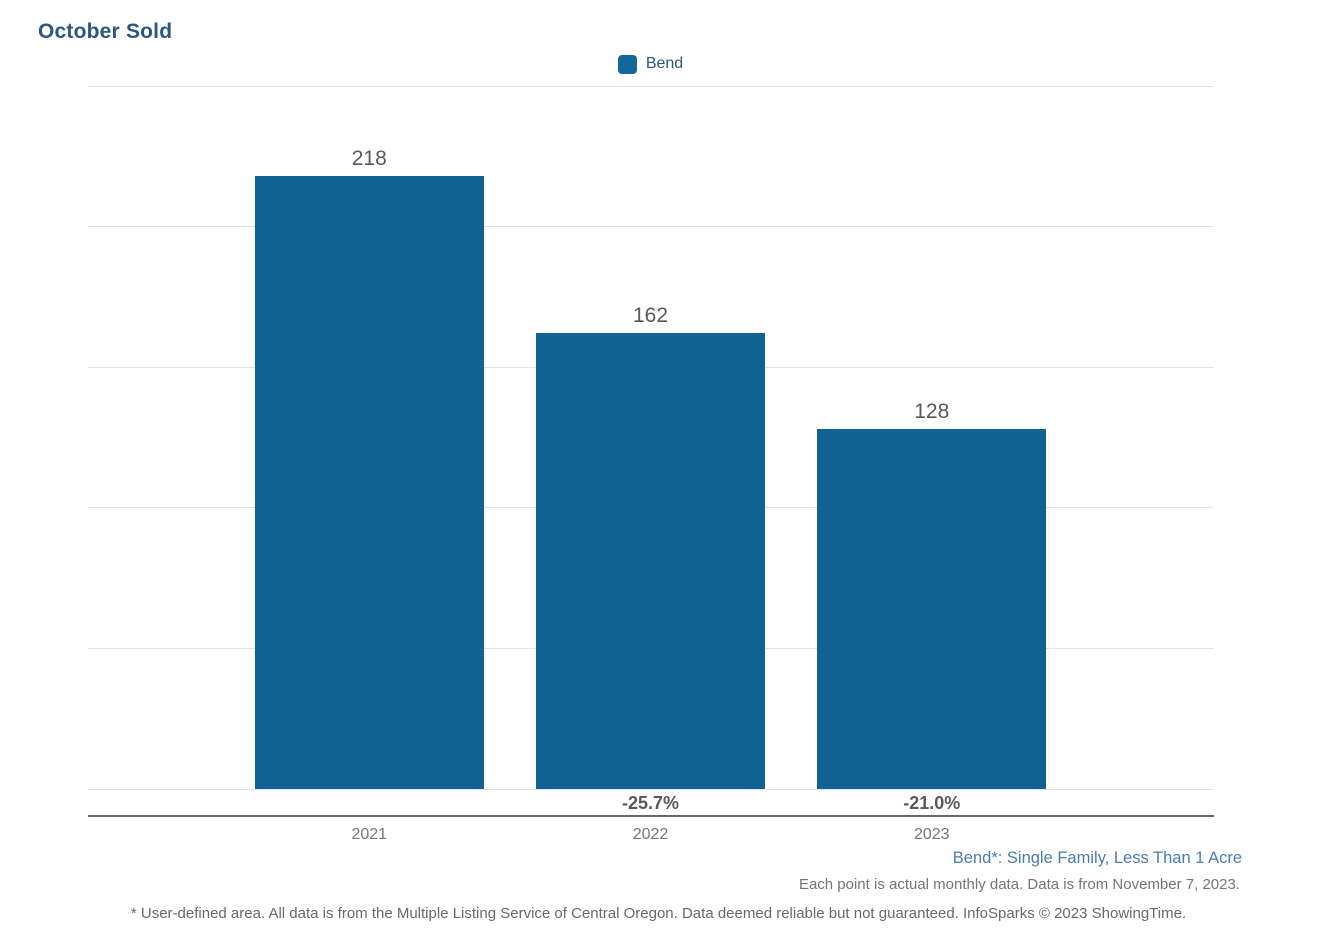 The width and height of the screenshot is (1317, 949). I want to click on x-axis-labels-row: 2021 2022 2023, so click(650, 837).